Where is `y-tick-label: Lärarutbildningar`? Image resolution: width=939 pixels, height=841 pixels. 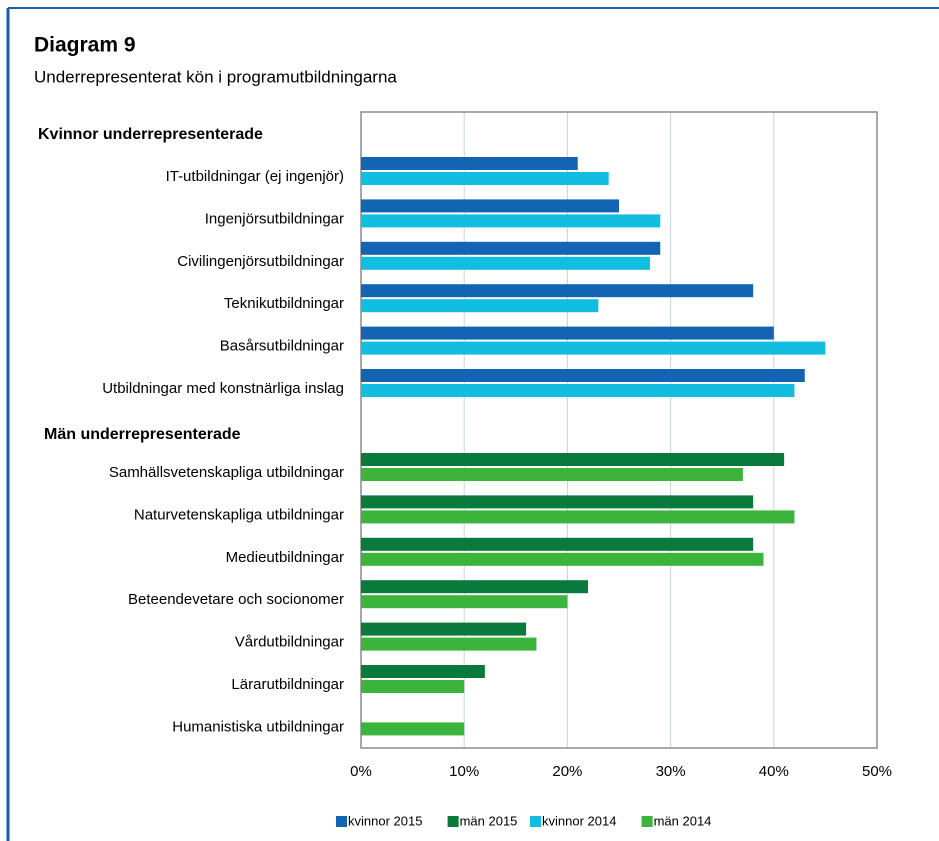
y-tick-label: Lärarutbildningar is located at coordinates (287, 684).